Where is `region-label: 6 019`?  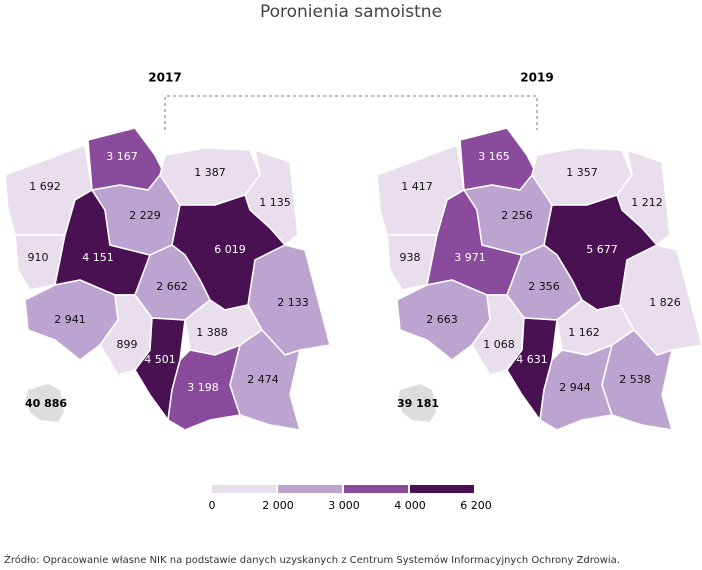 region-label: 6 019 is located at coordinates (230, 249).